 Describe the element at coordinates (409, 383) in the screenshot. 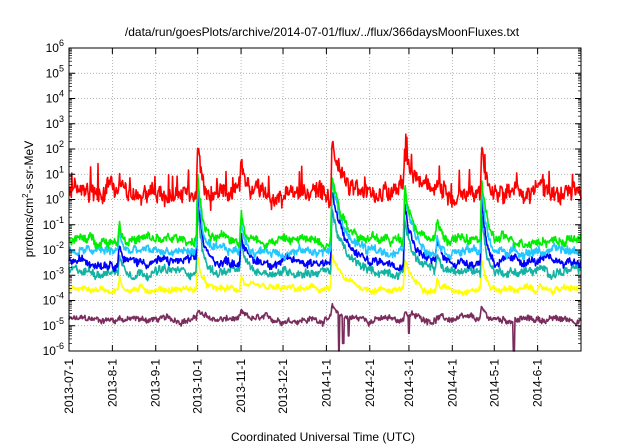

I see `x-tick-label: 2014-3-1` at that location.